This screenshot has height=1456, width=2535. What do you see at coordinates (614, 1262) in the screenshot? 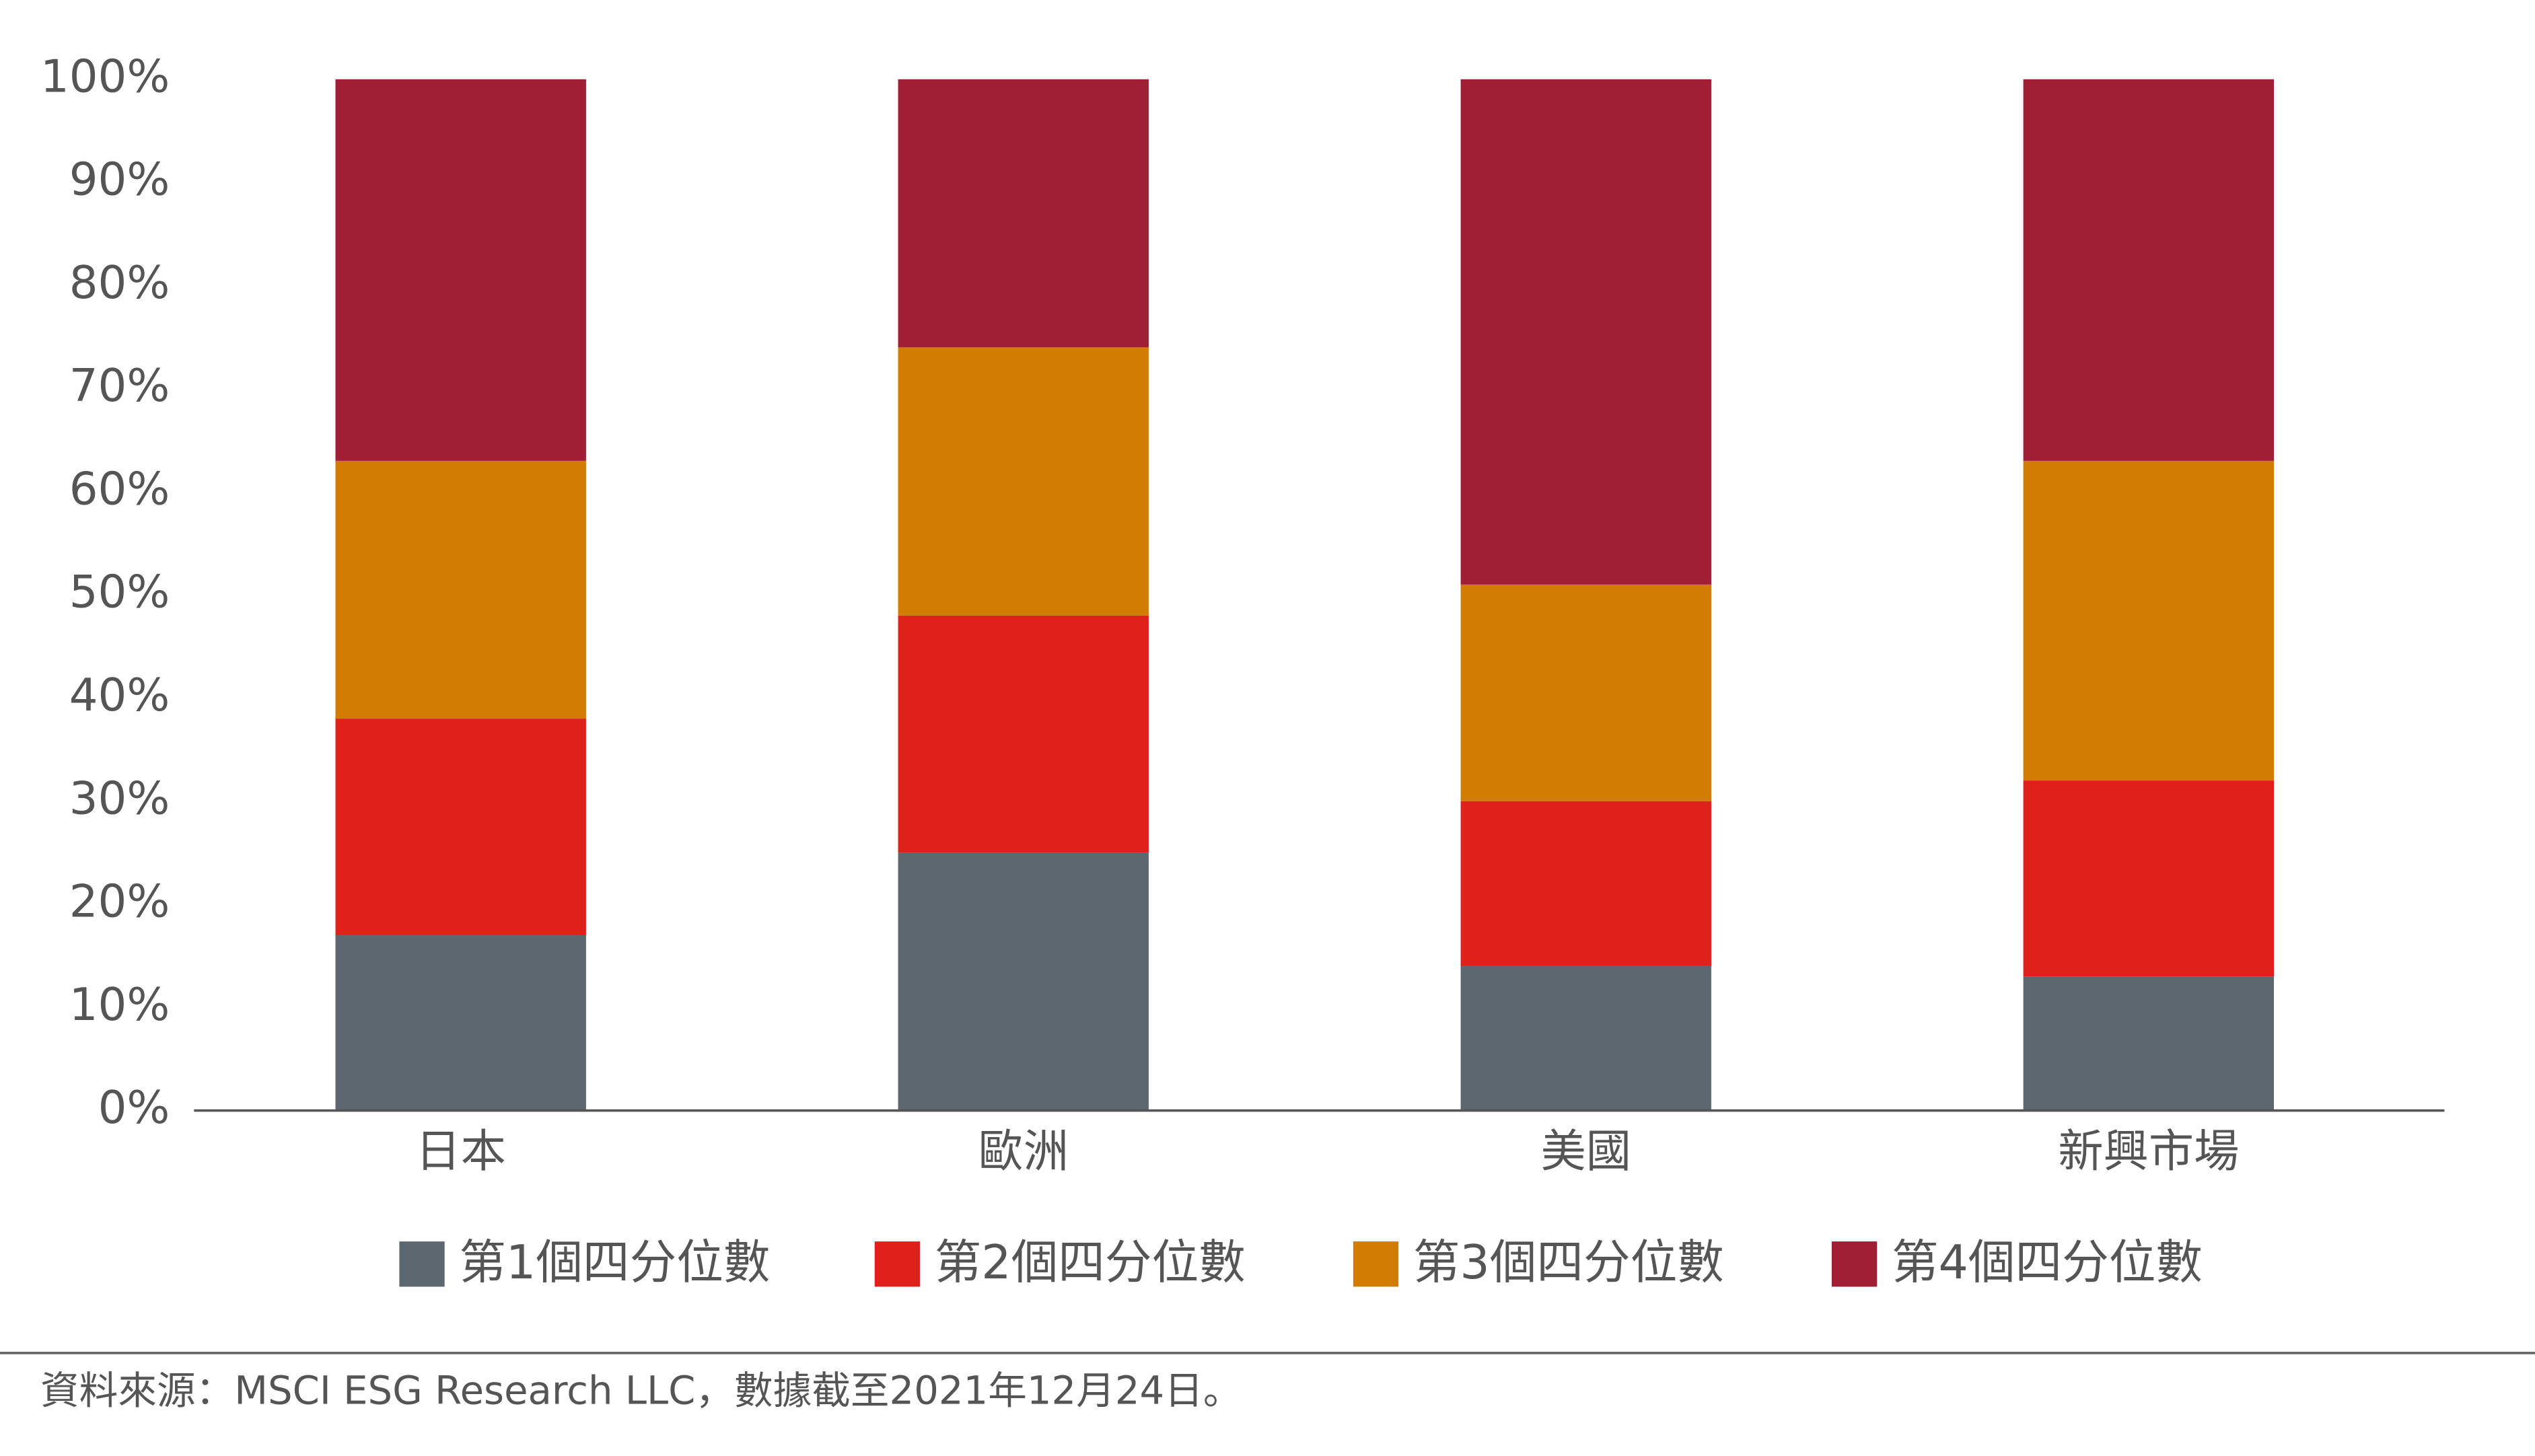
I see `legend-label: 第1個四分位數` at bounding box center [614, 1262].